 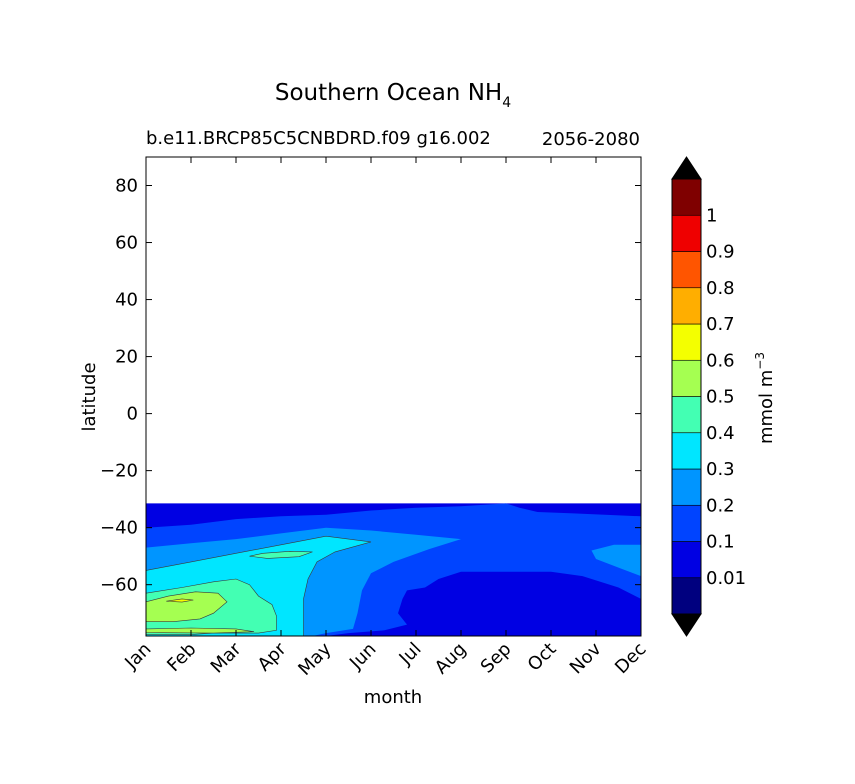 I want to click on colorbar-tick-label: 0.3, so click(x=720, y=469).